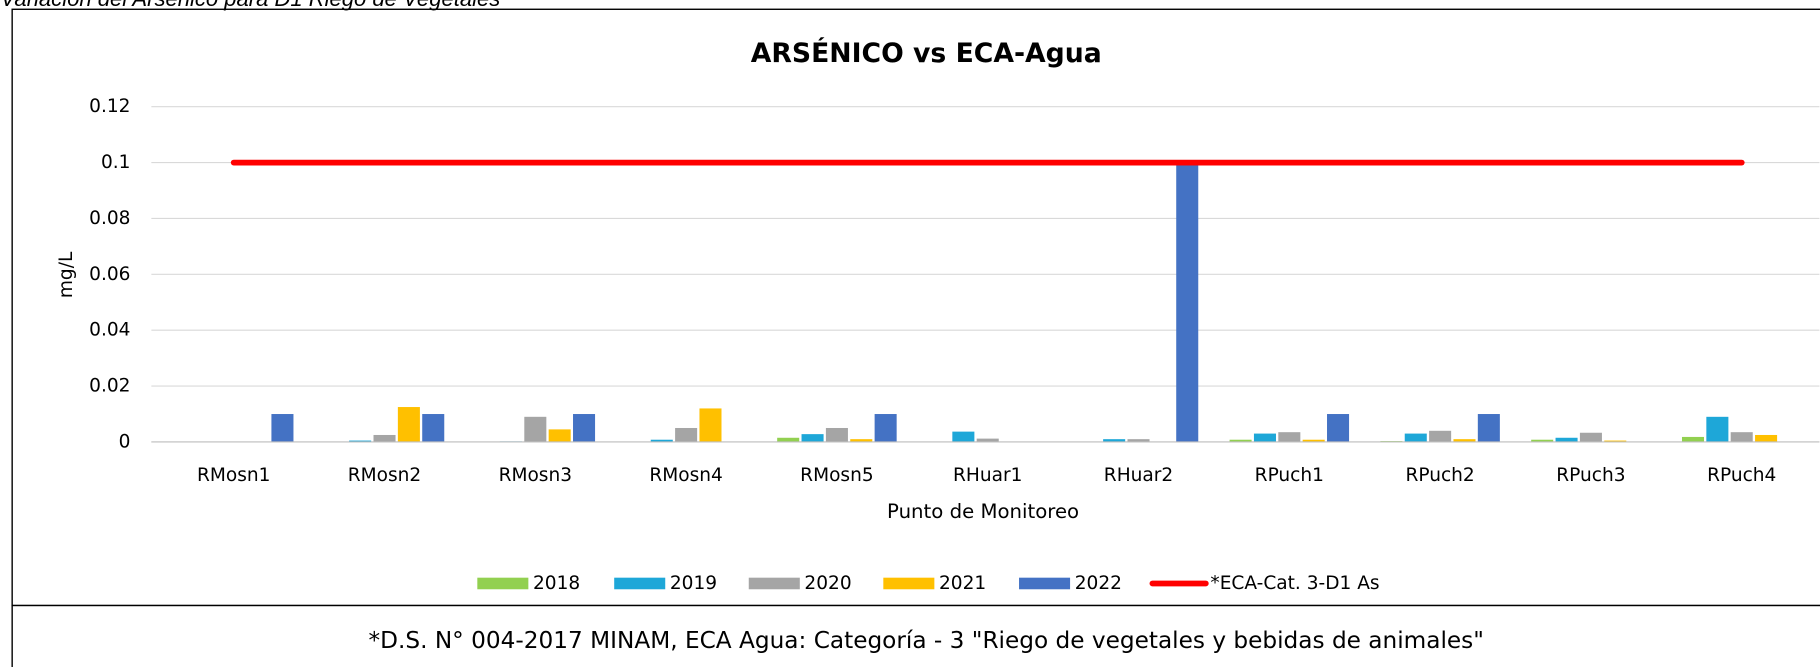 This screenshot has width=1820, height=672. Describe the element at coordinates (116, 162) in the screenshot. I see `y-tick-label: 0.1` at that location.